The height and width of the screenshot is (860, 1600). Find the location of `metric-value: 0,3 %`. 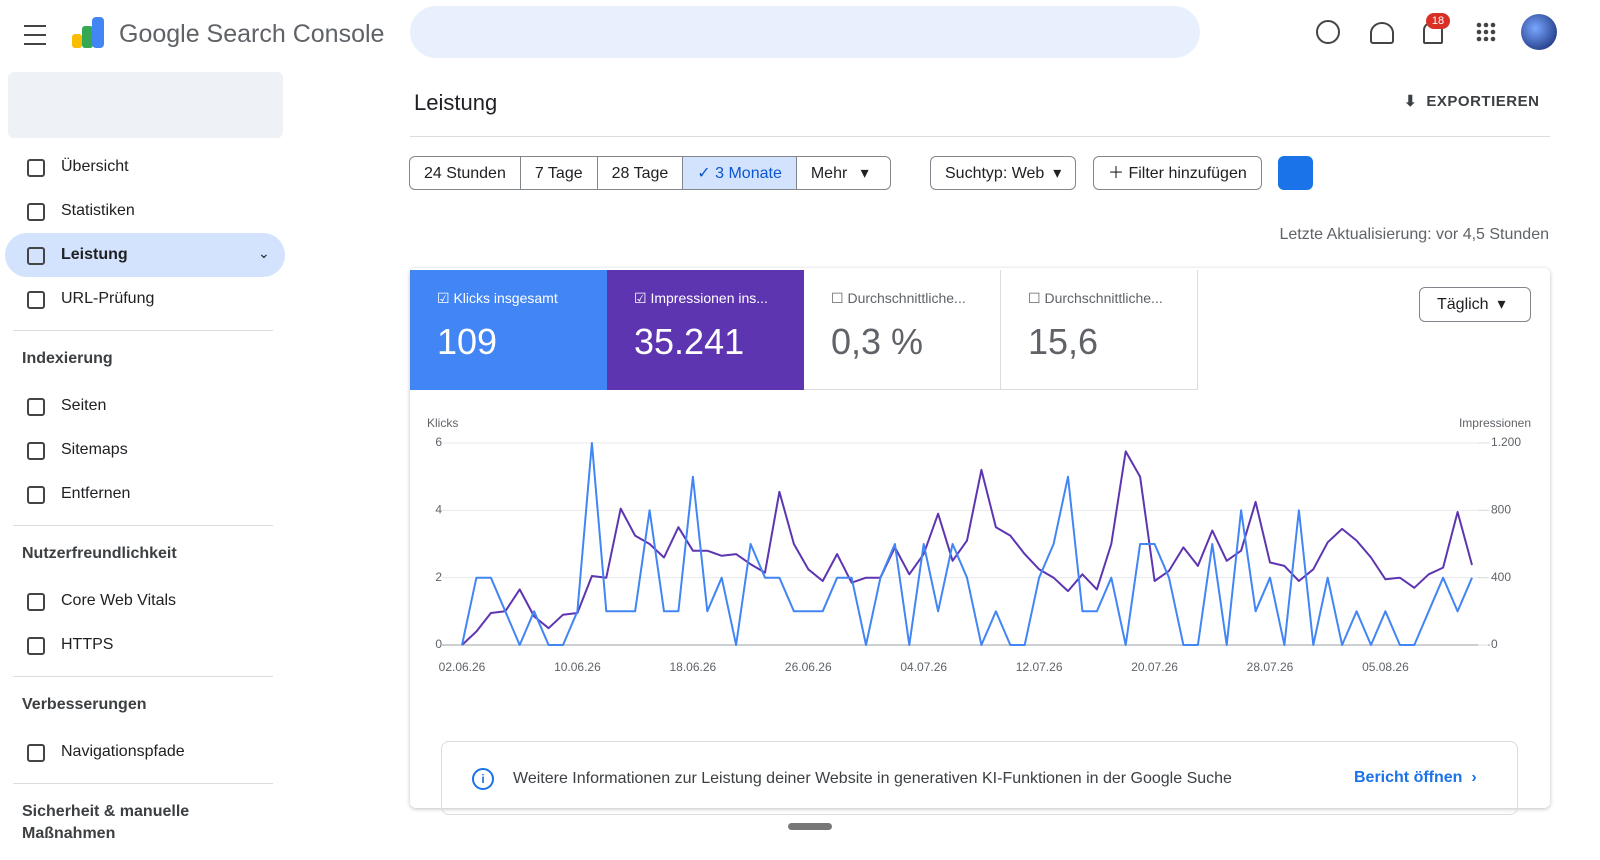

metric-value: 0,3 % is located at coordinates (877, 341).